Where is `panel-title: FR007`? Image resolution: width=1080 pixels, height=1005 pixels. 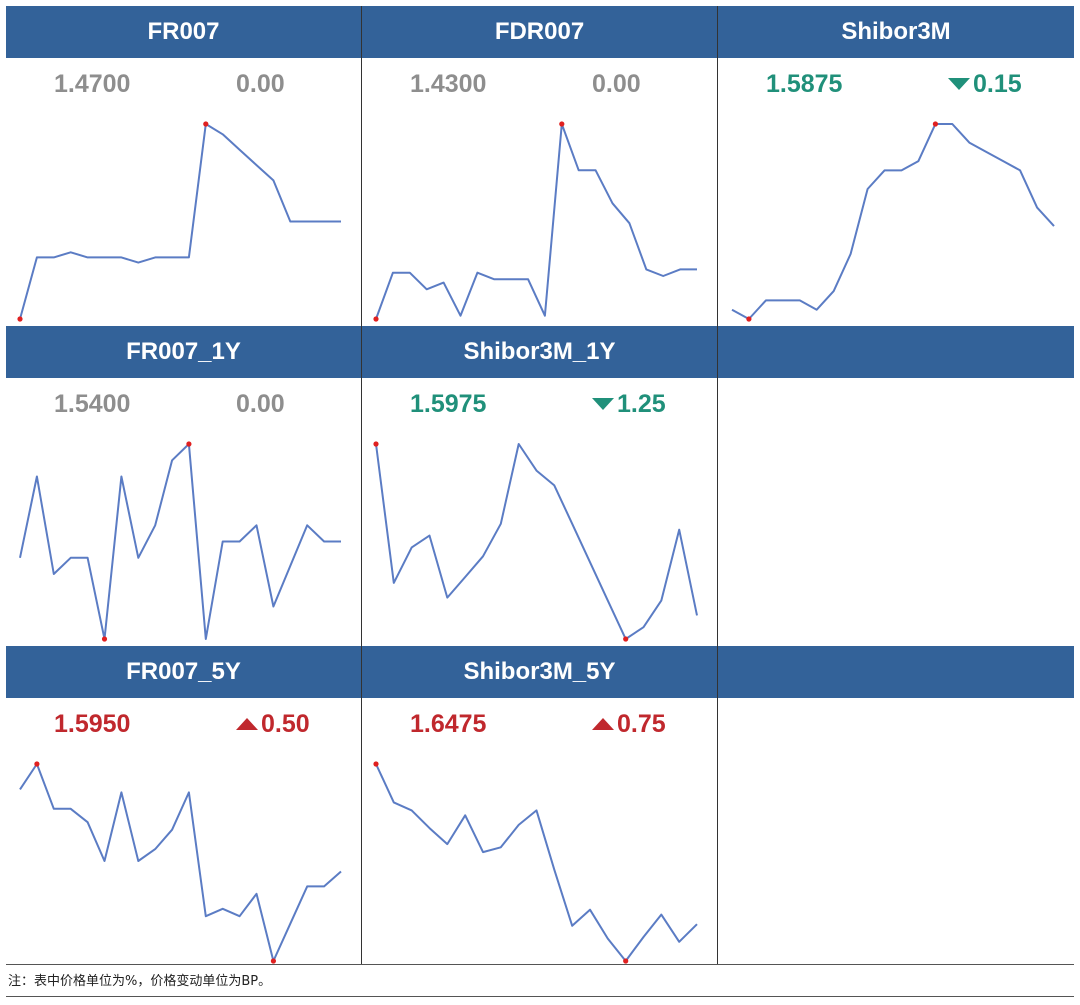 panel-title: FR007 is located at coordinates (183, 32).